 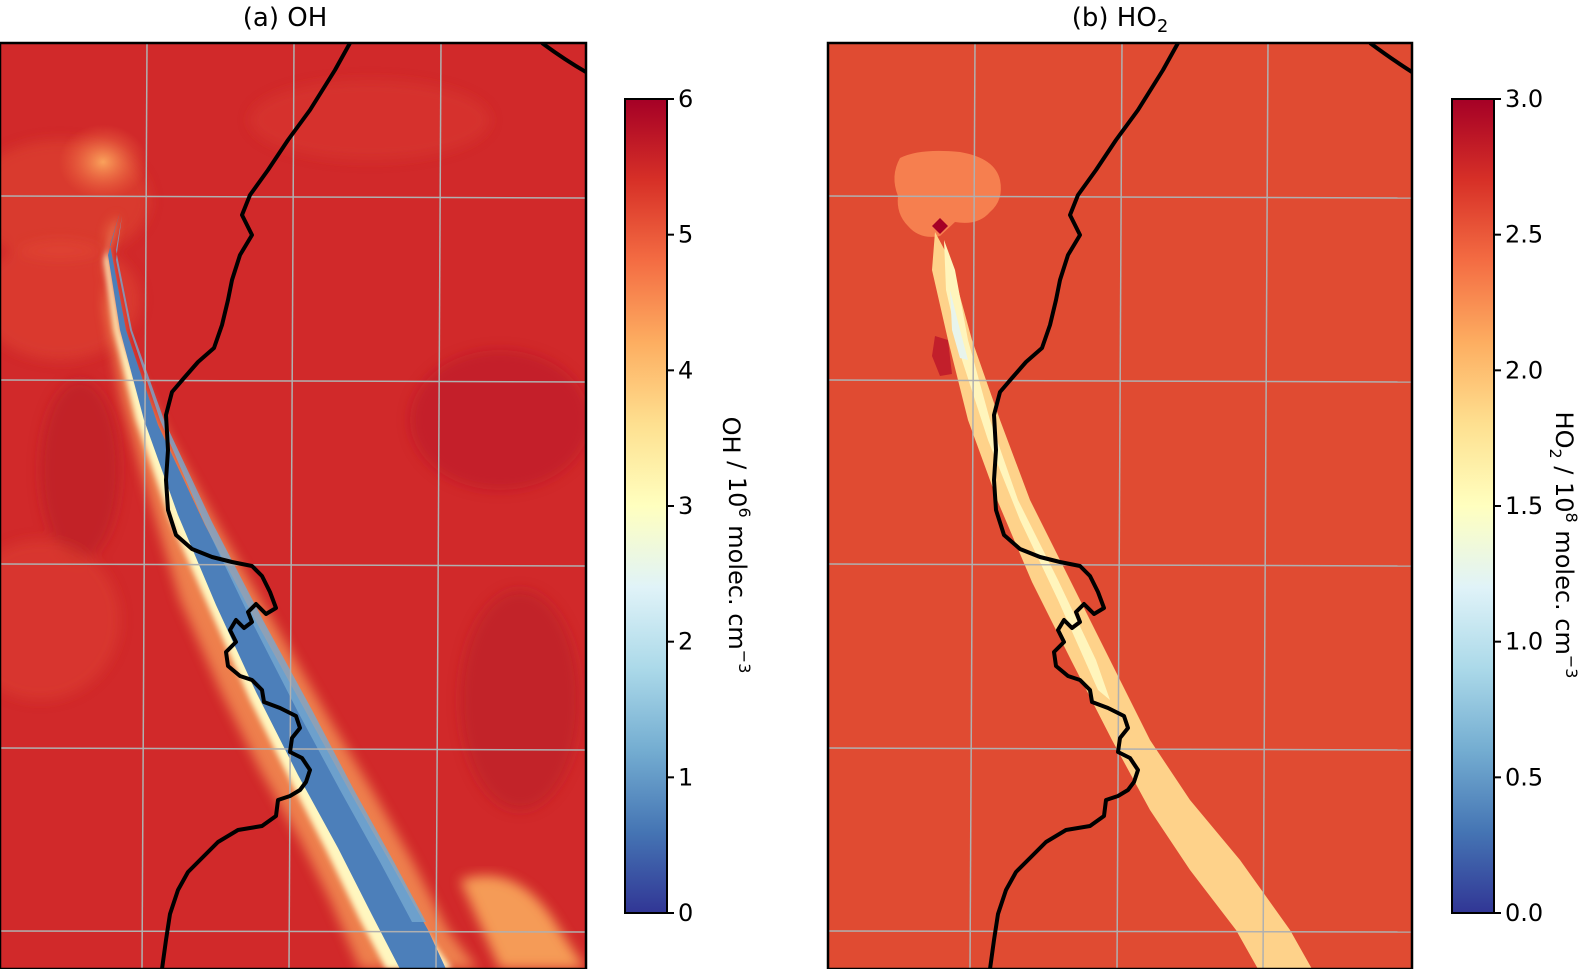 What do you see at coordinates (942, 356) in the screenshot?
I see `hotspot-patch` at bounding box center [942, 356].